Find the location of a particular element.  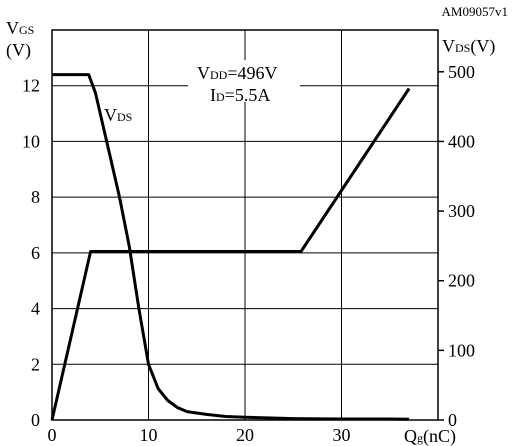

x-tick-label: 30 is located at coordinates (342, 435).